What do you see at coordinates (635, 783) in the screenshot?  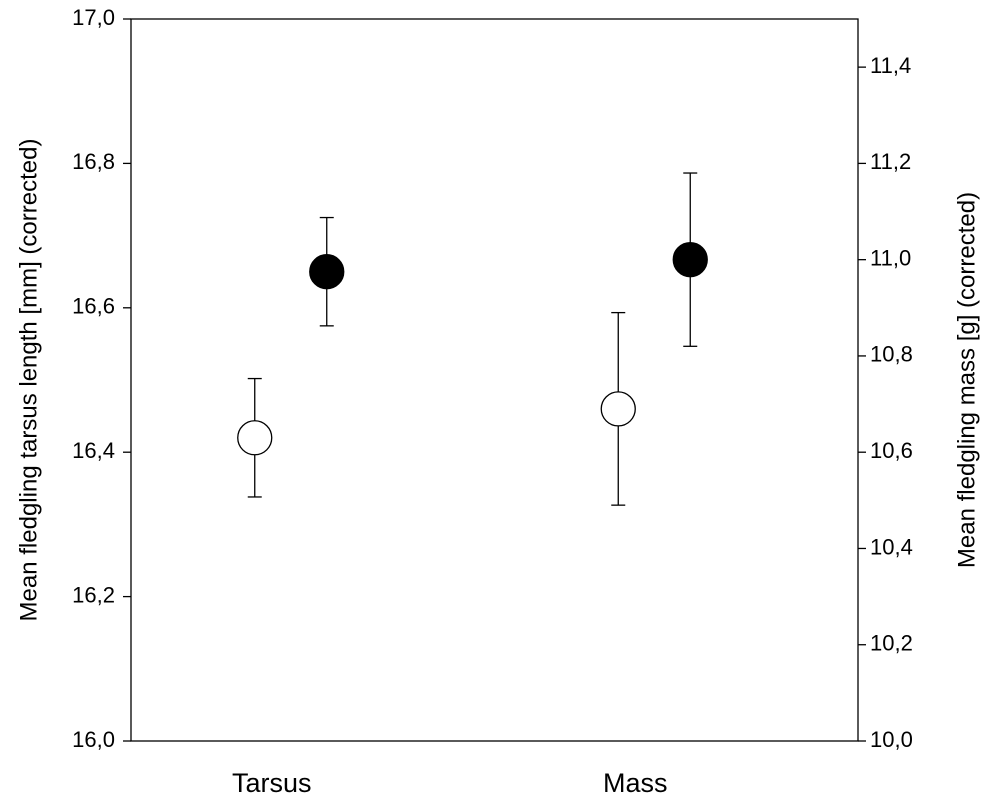 I see `x-category-label: Mass` at bounding box center [635, 783].